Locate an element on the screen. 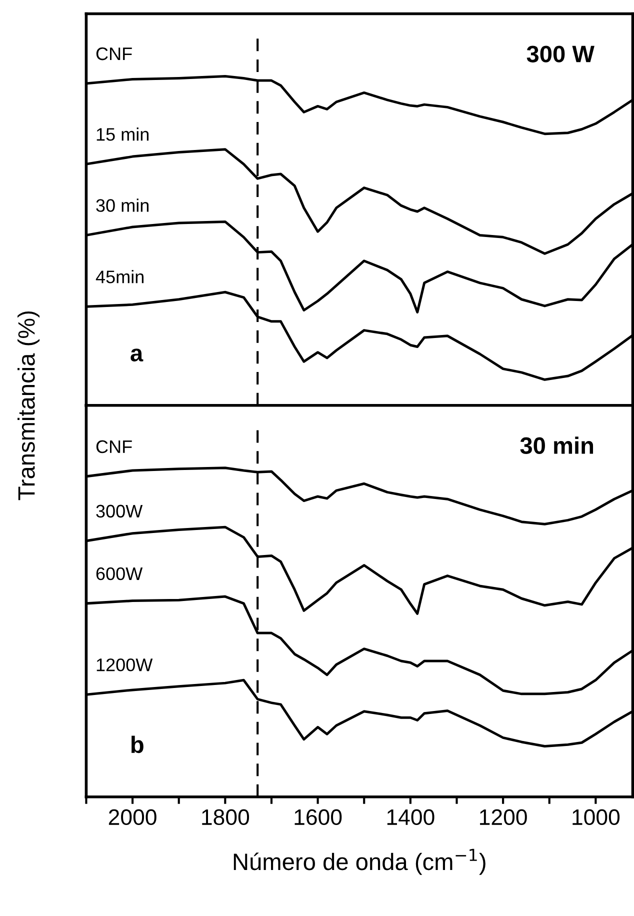 Image resolution: width=634 pixels, height=916 pixels. x-tick-label: 1600 is located at coordinates (318, 817).